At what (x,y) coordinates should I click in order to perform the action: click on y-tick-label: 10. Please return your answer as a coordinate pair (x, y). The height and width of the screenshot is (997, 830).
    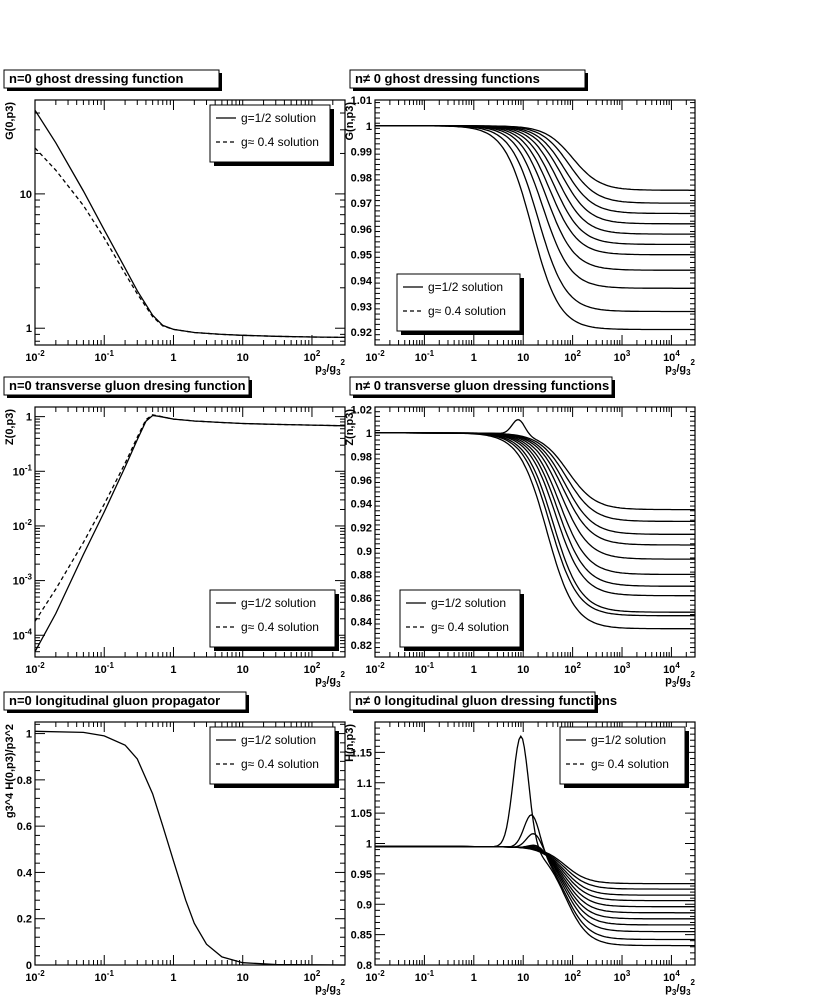
    Looking at the image, I should click on (26, 195).